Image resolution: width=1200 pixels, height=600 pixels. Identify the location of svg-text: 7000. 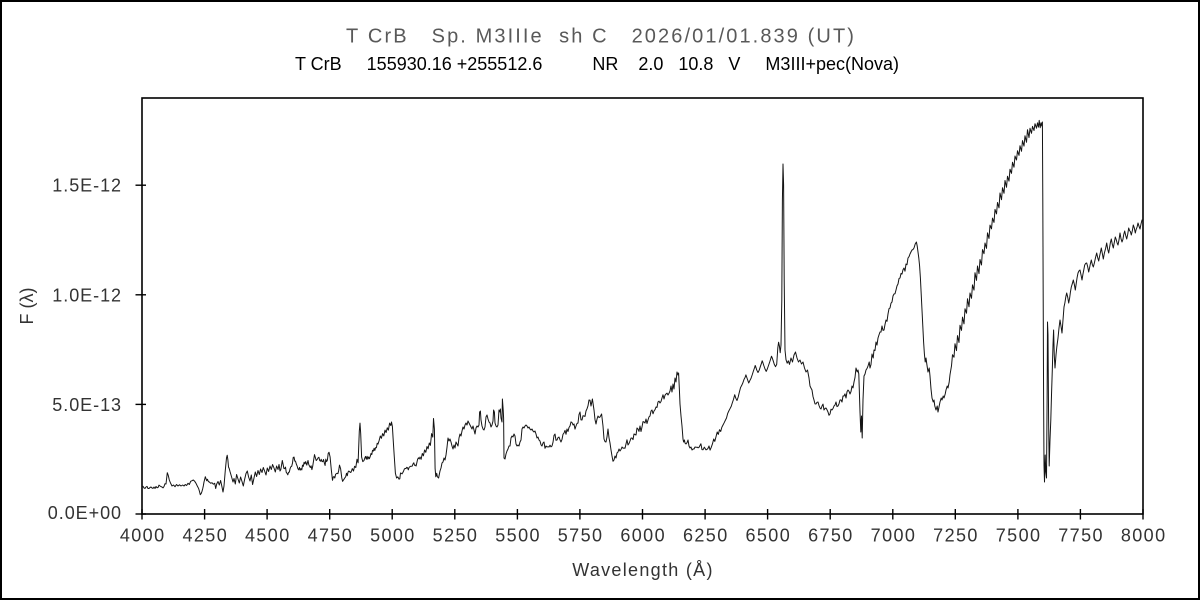
(894, 536).